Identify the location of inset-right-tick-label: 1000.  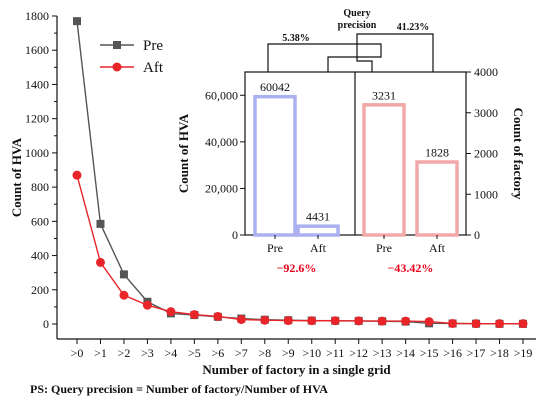
(486, 194).